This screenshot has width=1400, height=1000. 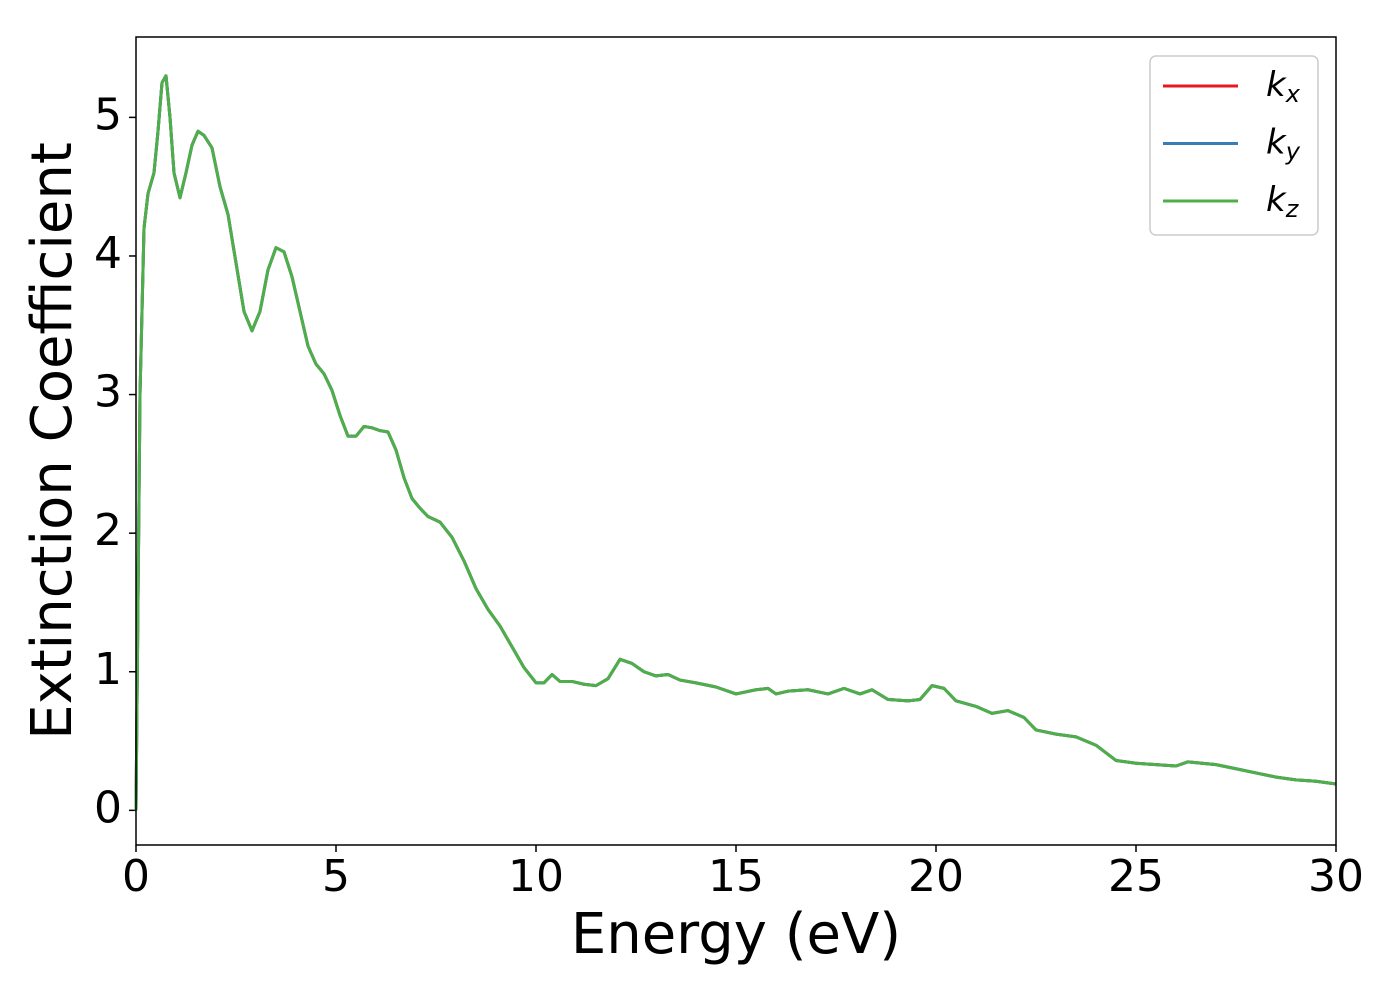 I want to click on x-tick-label: 15, so click(x=736, y=876).